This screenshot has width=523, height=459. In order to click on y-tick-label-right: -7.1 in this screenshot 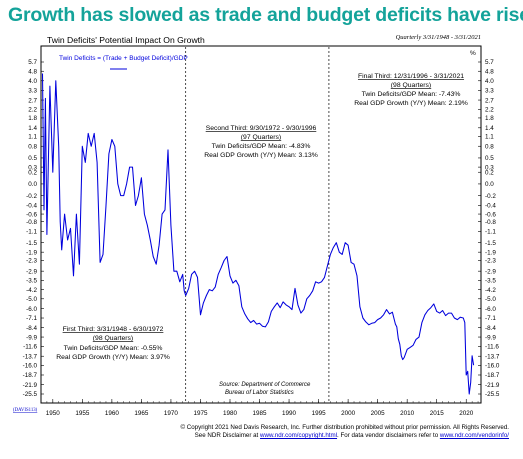, I will do `click(490, 318)`.